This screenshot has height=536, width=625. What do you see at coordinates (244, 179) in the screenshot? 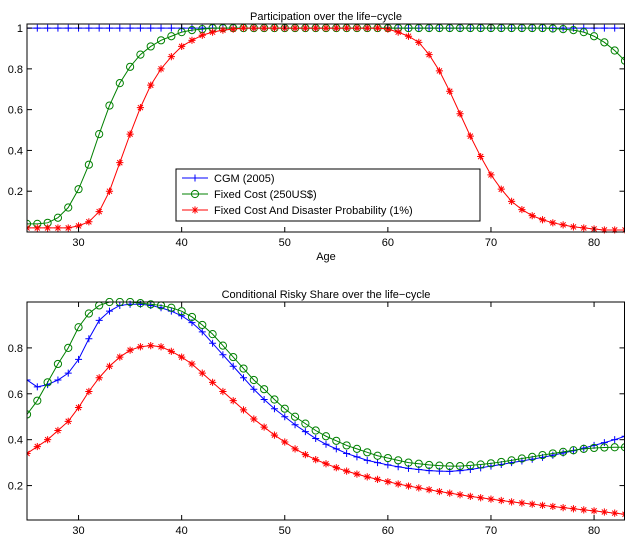
I see `legend-label: CGM (2005)` at bounding box center [244, 179].